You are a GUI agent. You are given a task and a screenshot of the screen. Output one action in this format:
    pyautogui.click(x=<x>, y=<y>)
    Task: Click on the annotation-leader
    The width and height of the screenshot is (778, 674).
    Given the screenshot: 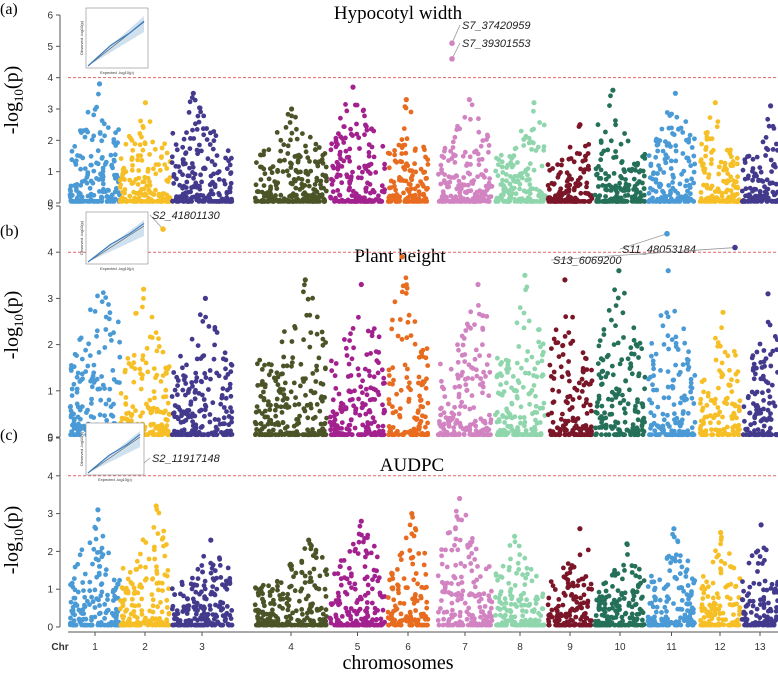 What is the action you would take?
    pyautogui.click(x=156, y=222)
    